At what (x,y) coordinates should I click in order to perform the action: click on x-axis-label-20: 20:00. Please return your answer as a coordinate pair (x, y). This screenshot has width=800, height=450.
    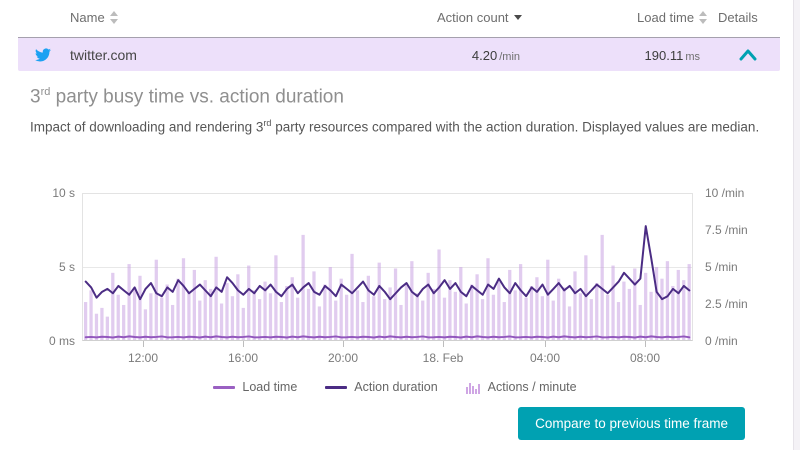
    Looking at the image, I should click on (343, 358).